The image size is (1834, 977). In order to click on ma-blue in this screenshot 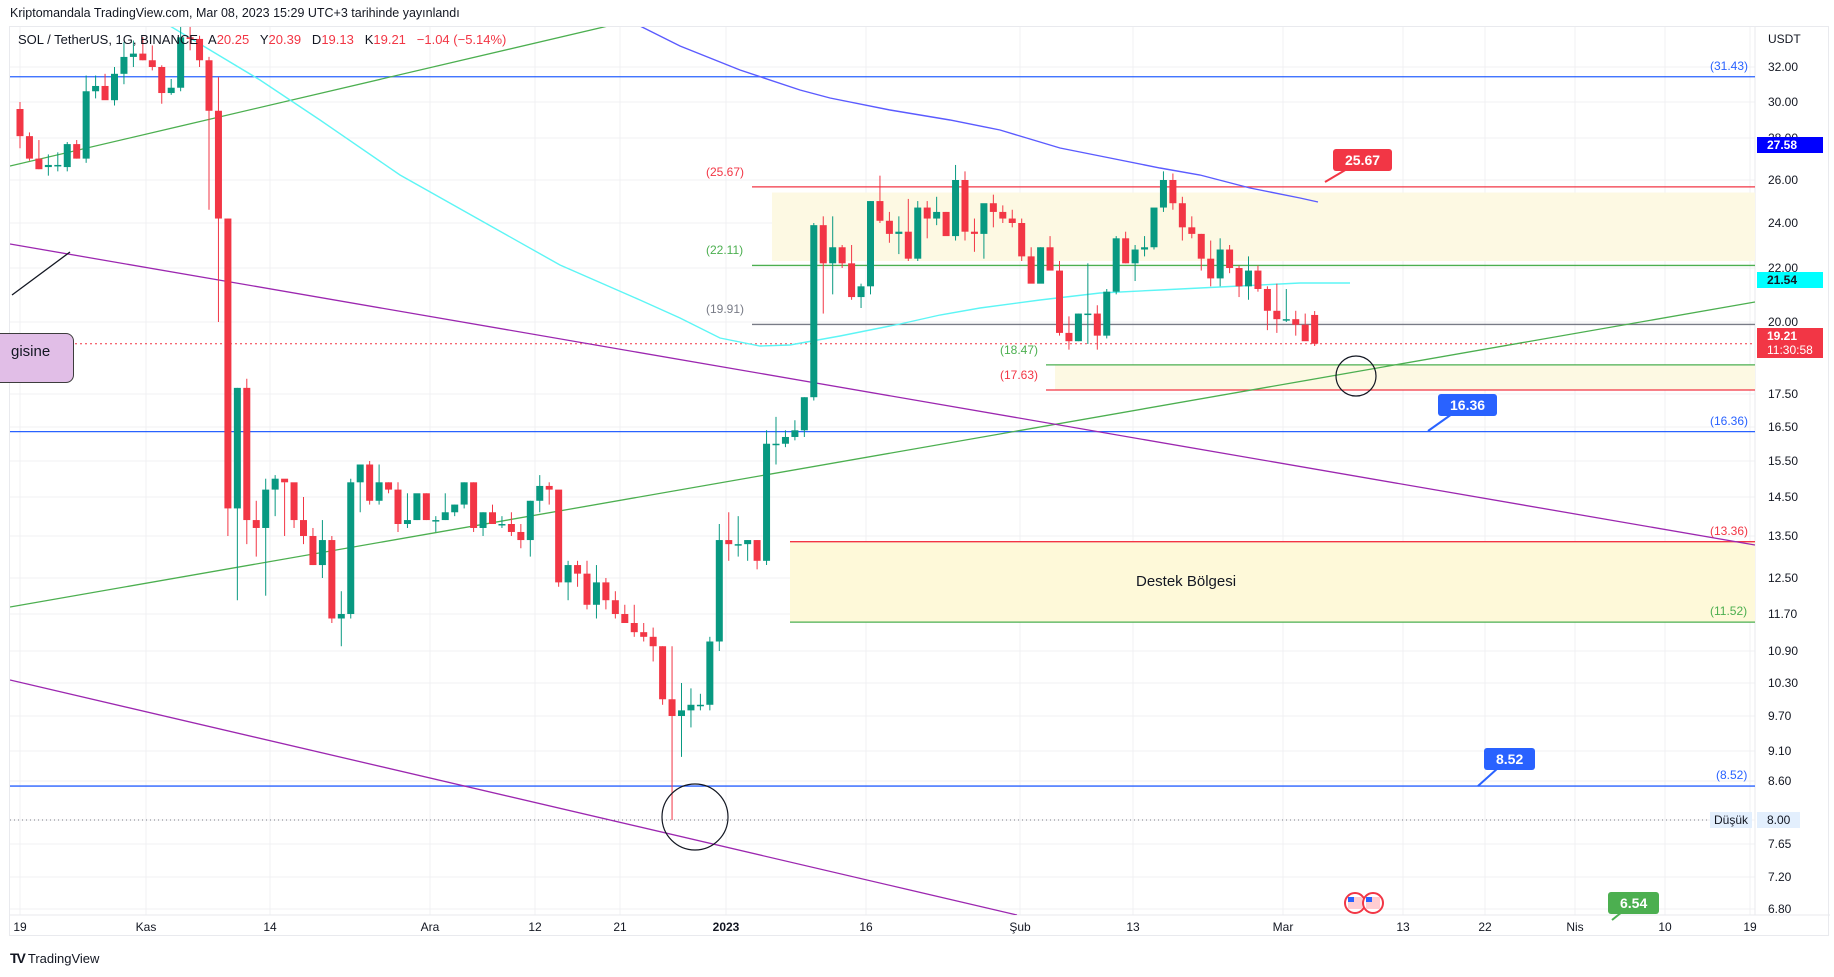, I will do `click(979, 115)`.